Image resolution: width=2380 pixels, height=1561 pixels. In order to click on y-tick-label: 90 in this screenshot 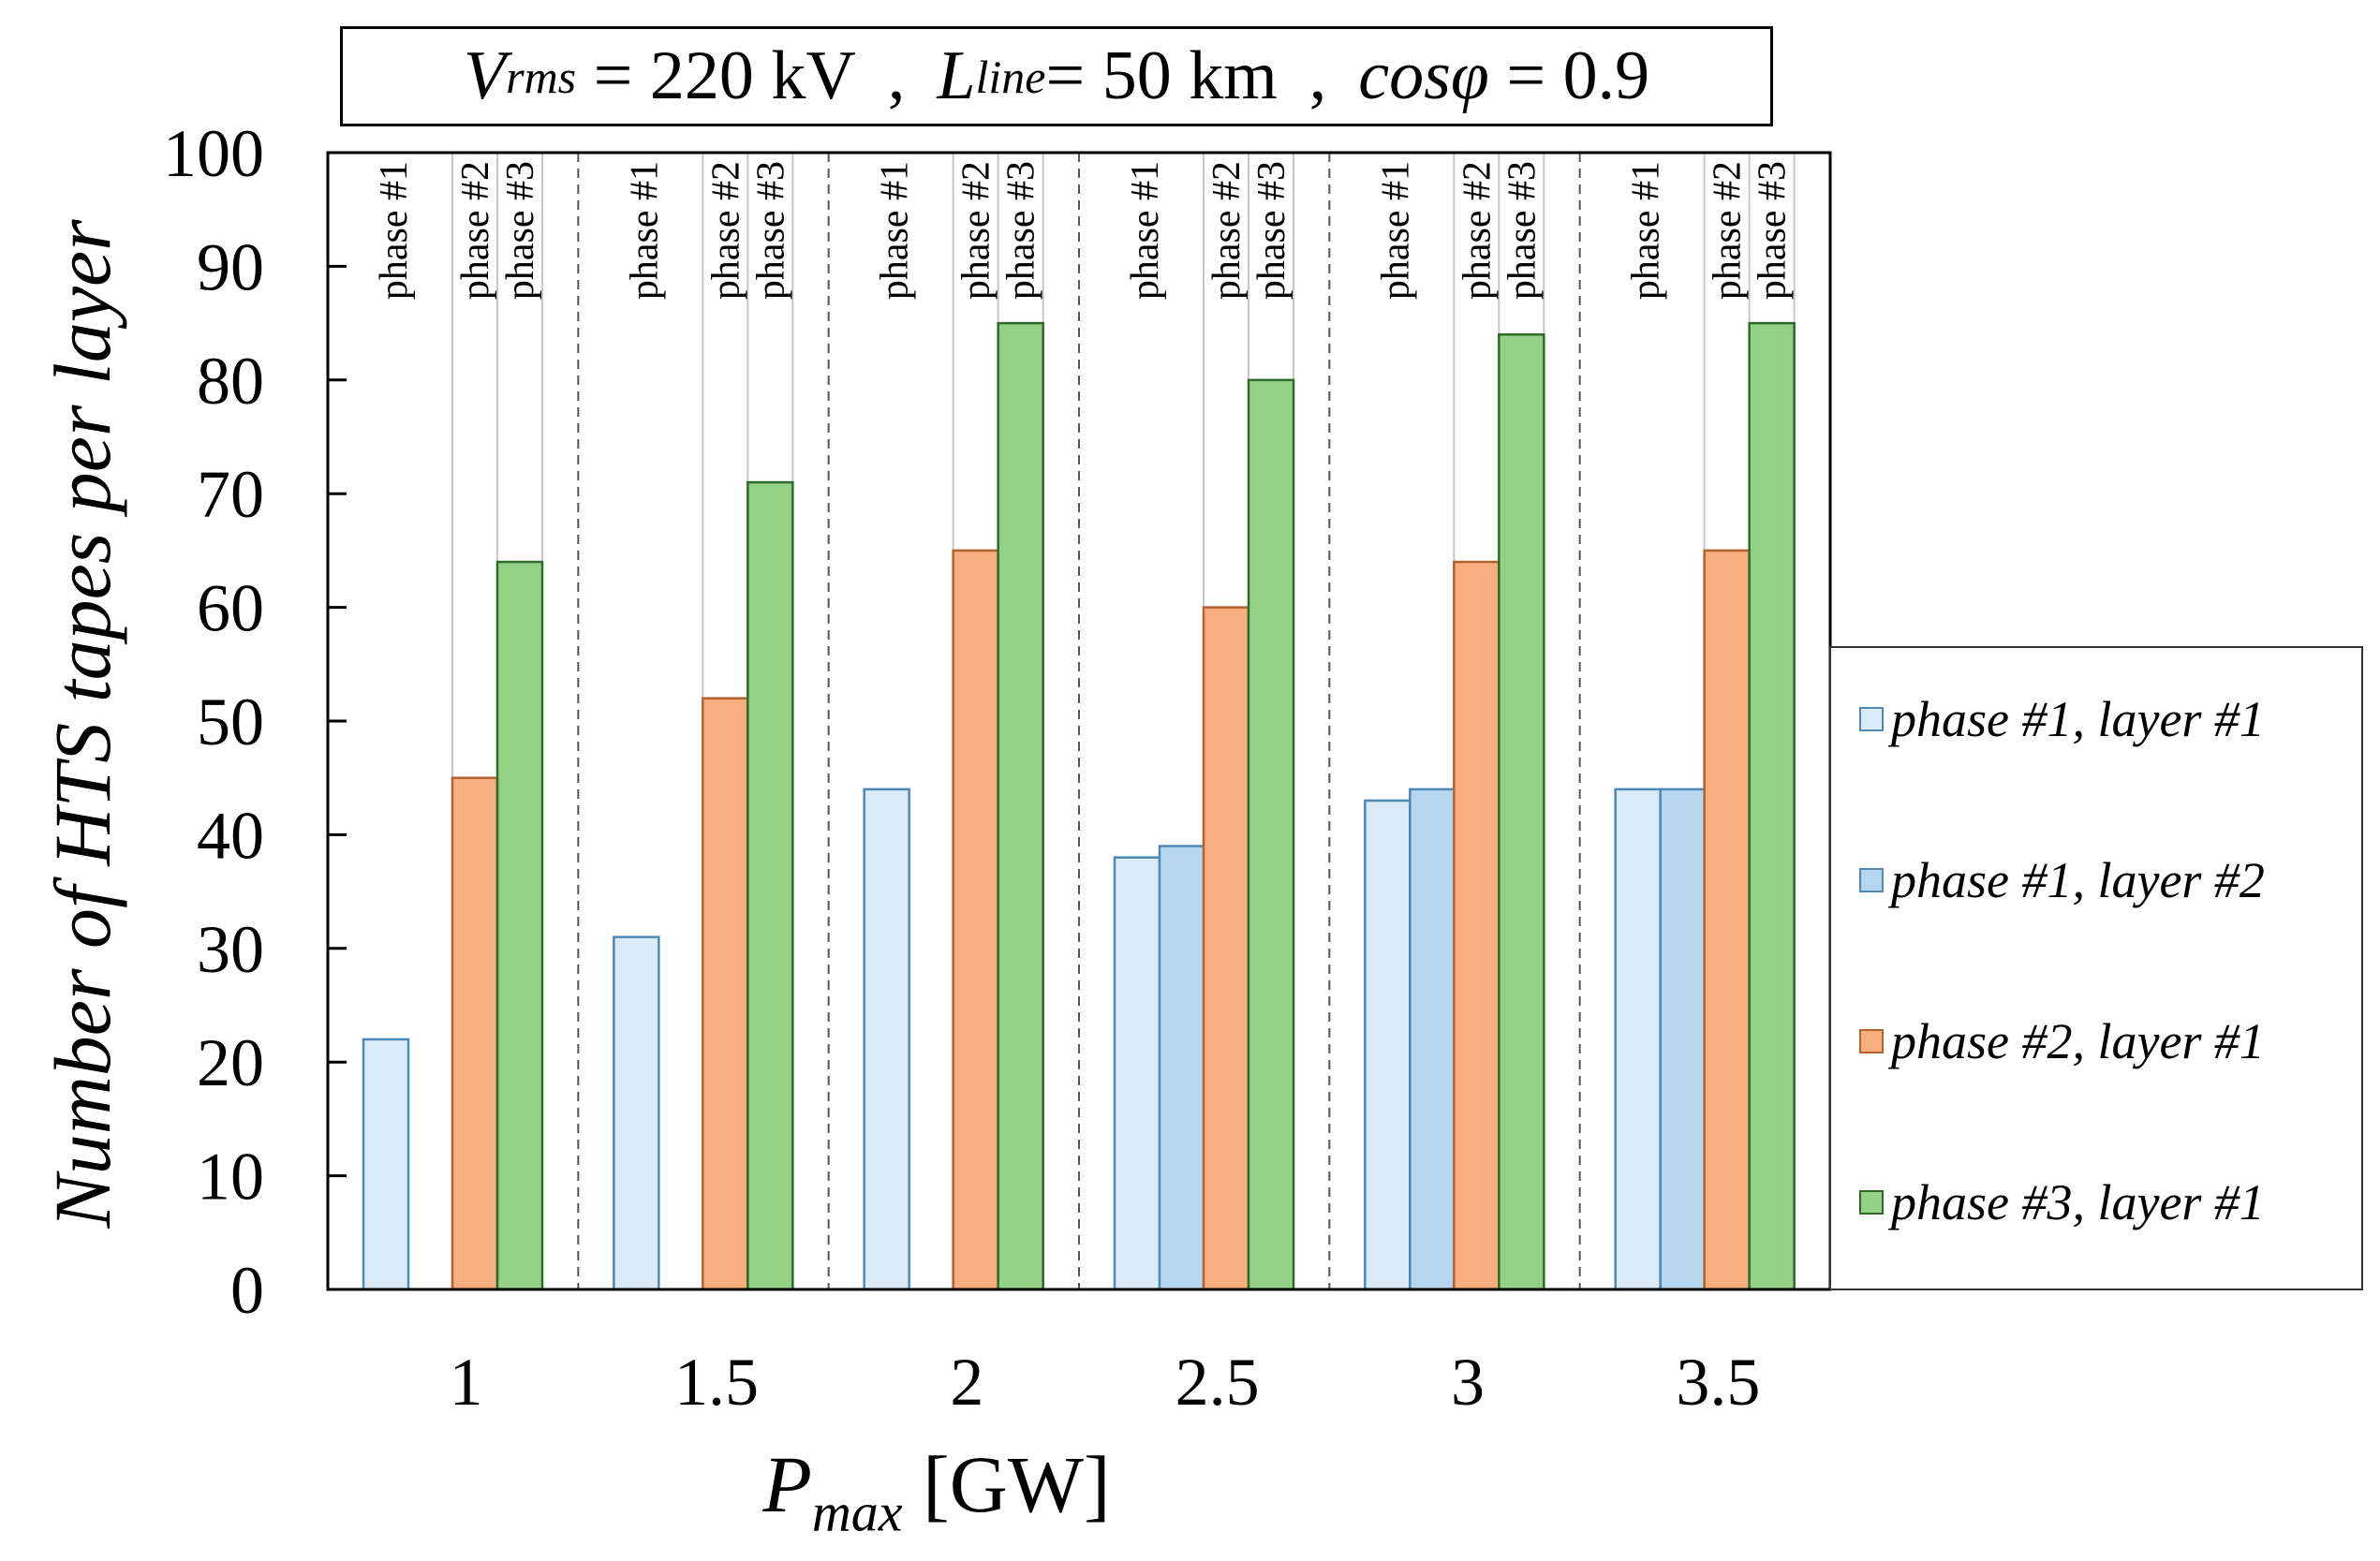, I will do `click(230, 266)`.